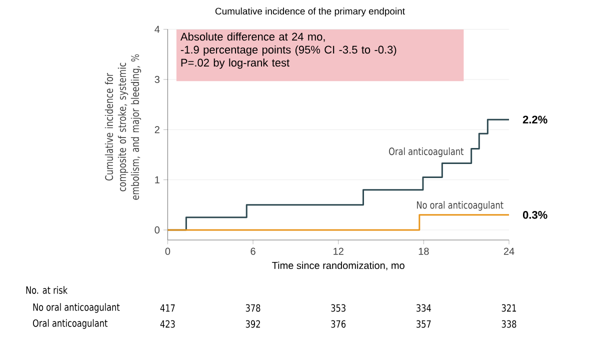 This screenshot has width=600, height=346. Describe the element at coordinates (509, 308) in the screenshot. I see `text: 321` at that location.